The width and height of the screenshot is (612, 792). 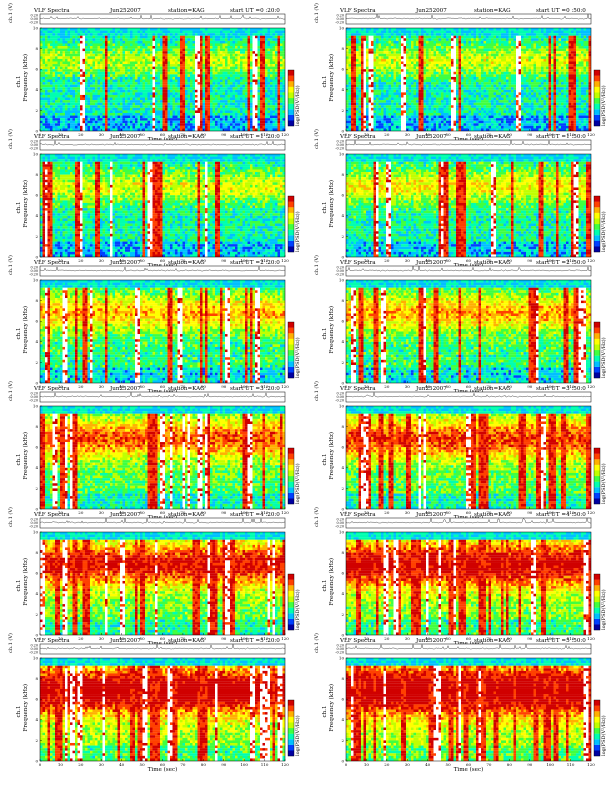 What do you see at coordinates (143, 764) in the screenshot?
I see `x-tick-label: 50` at bounding box center [143, 764].